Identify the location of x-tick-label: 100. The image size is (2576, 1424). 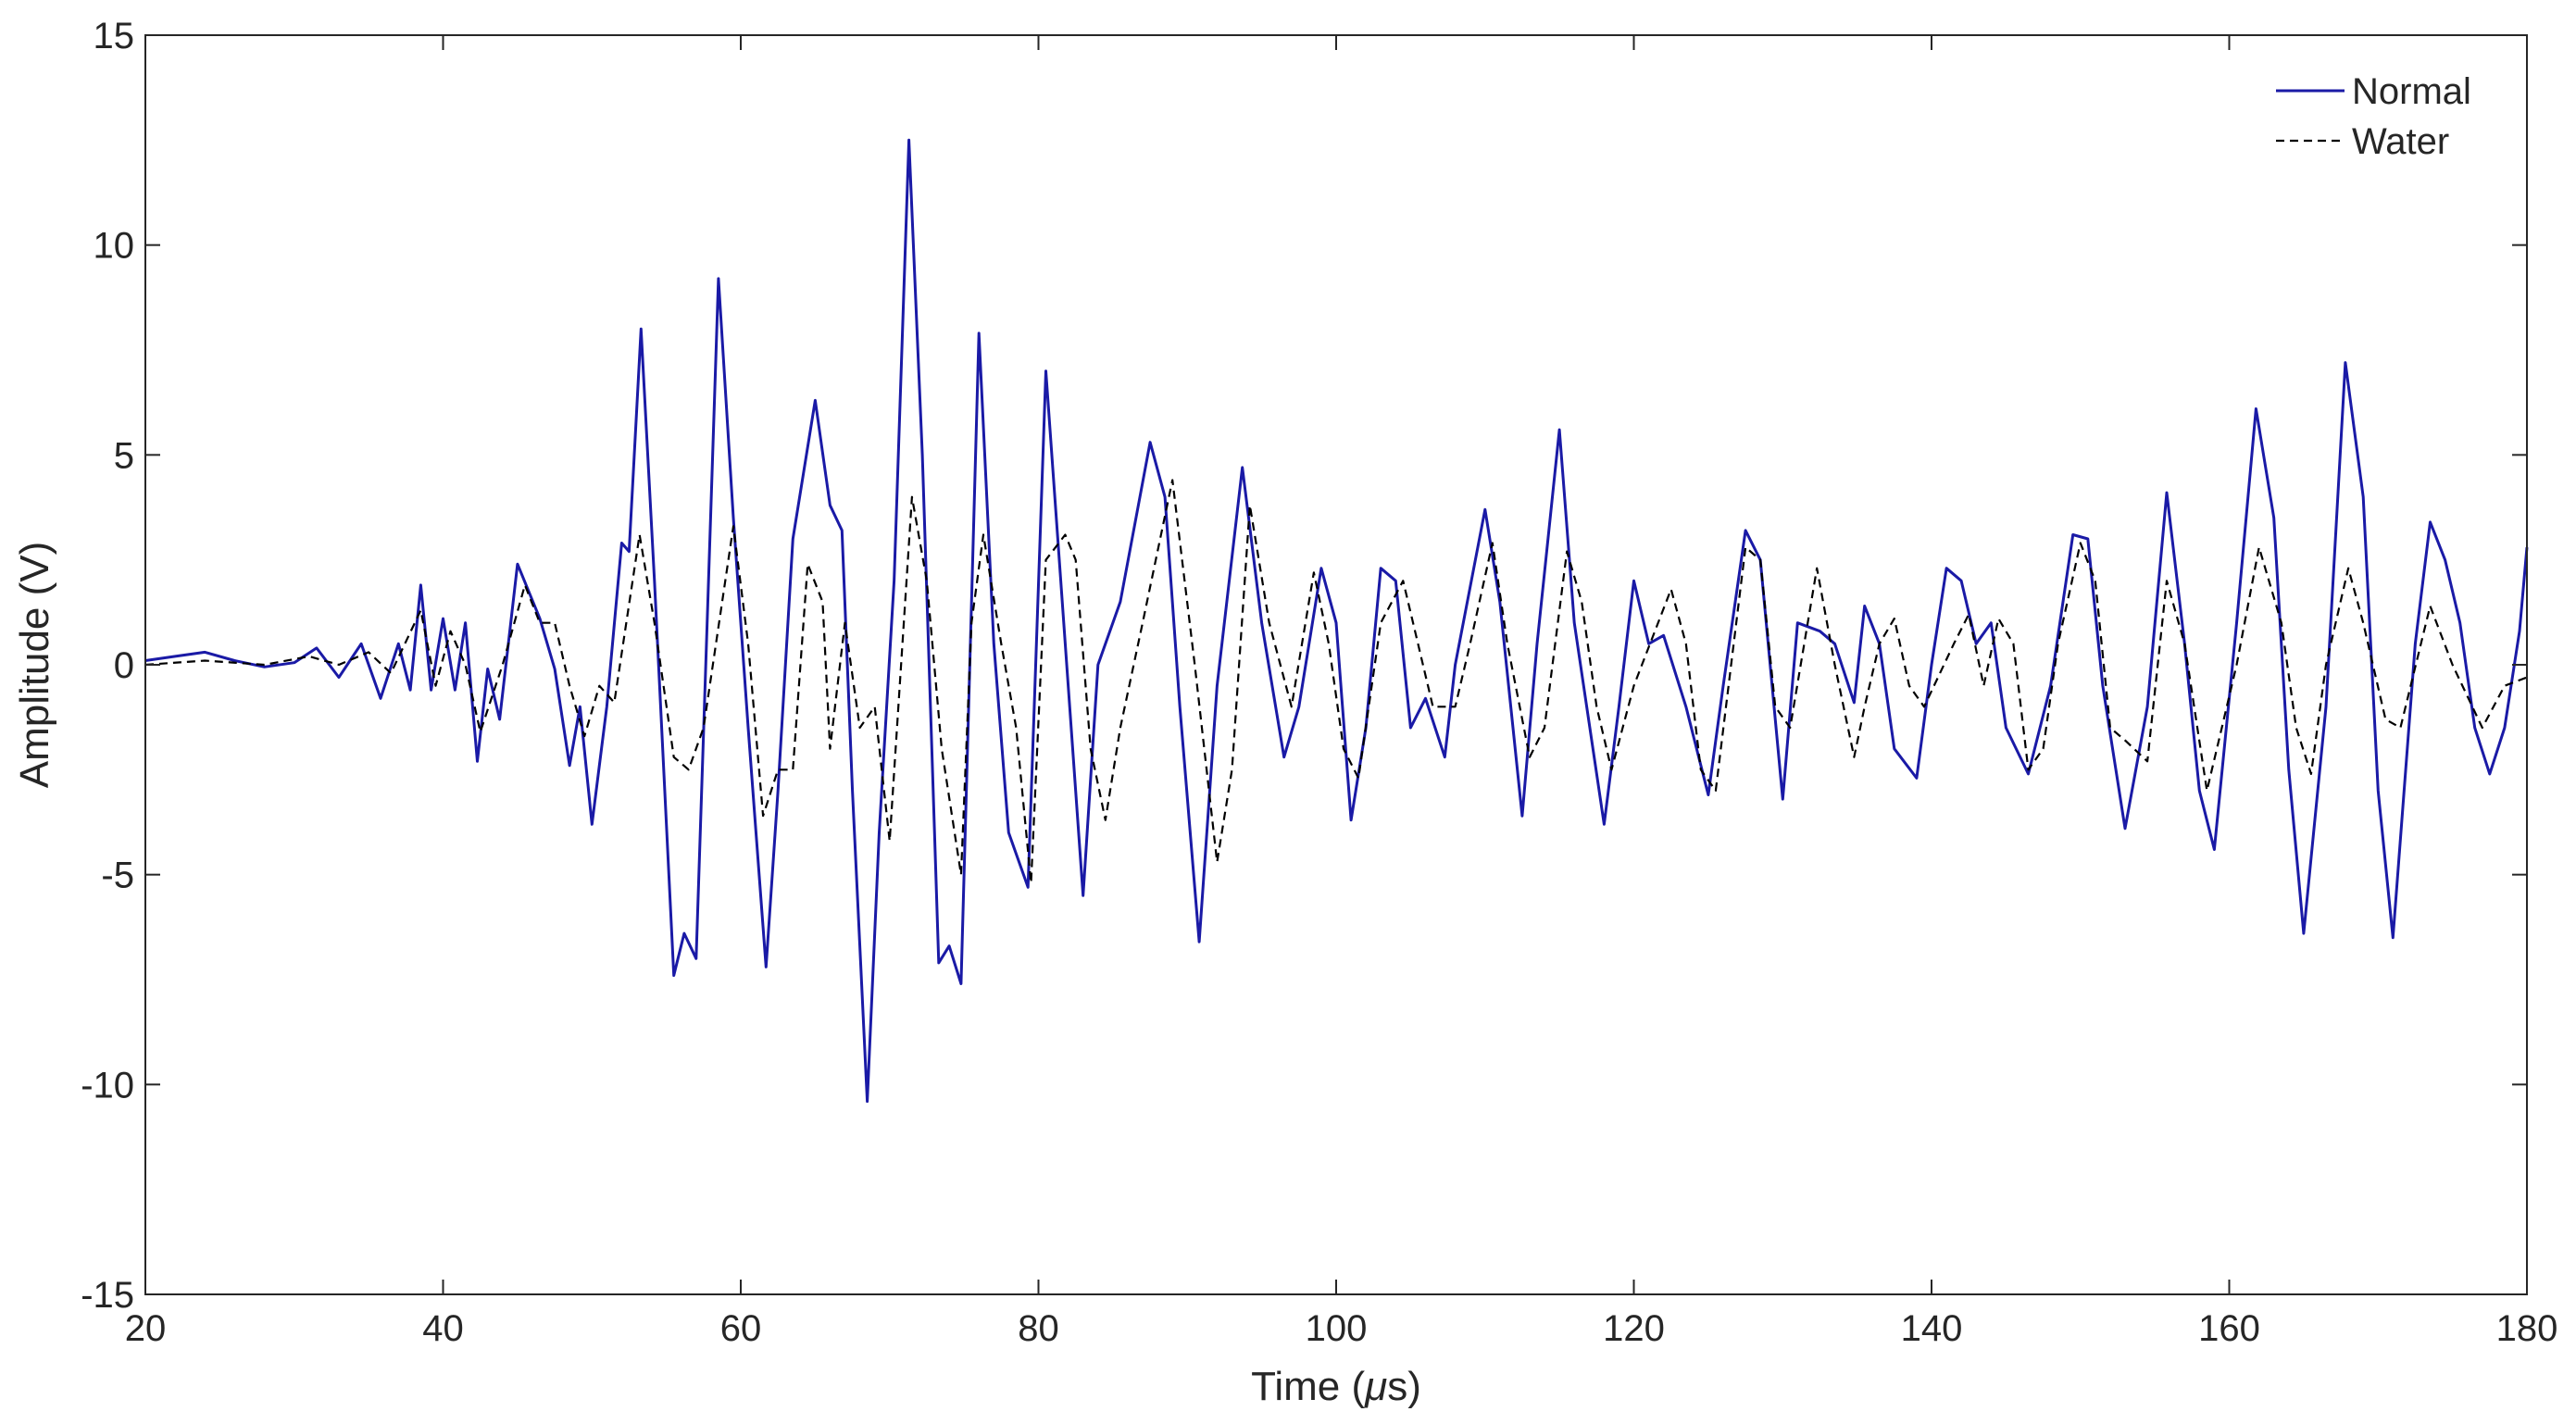
(1337, 1328).